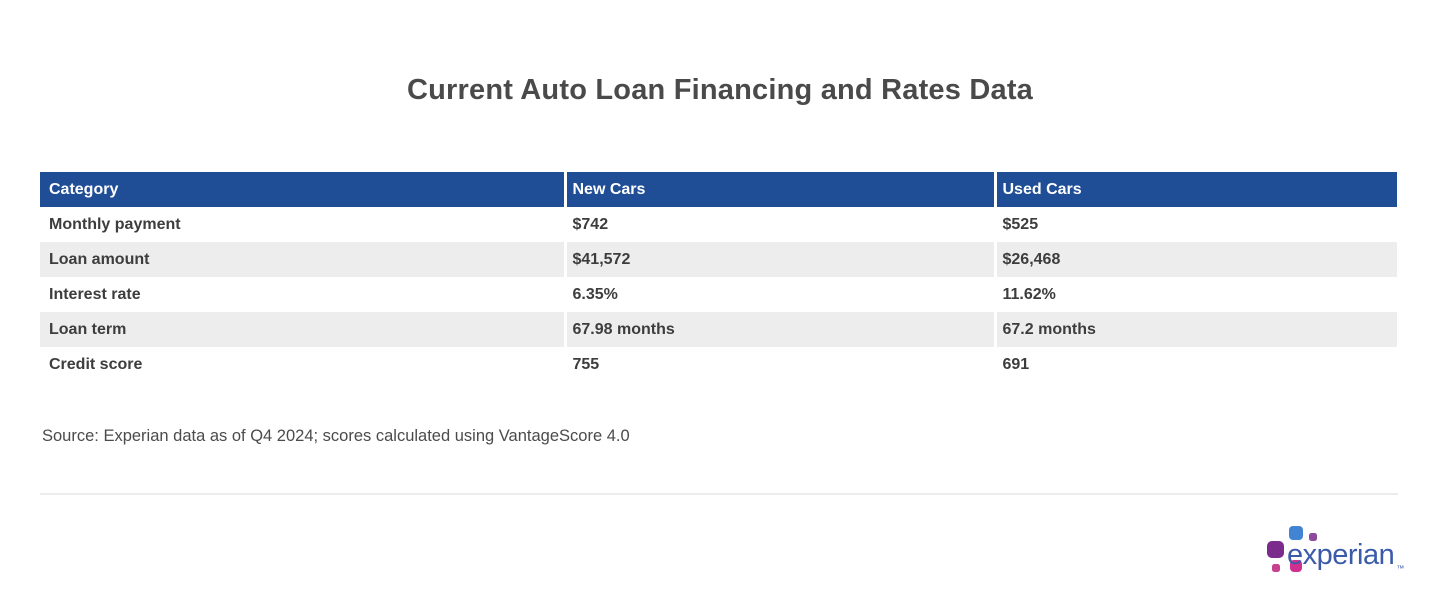  I want to click on new-cars-value: 6.35%, so click(779, 294).